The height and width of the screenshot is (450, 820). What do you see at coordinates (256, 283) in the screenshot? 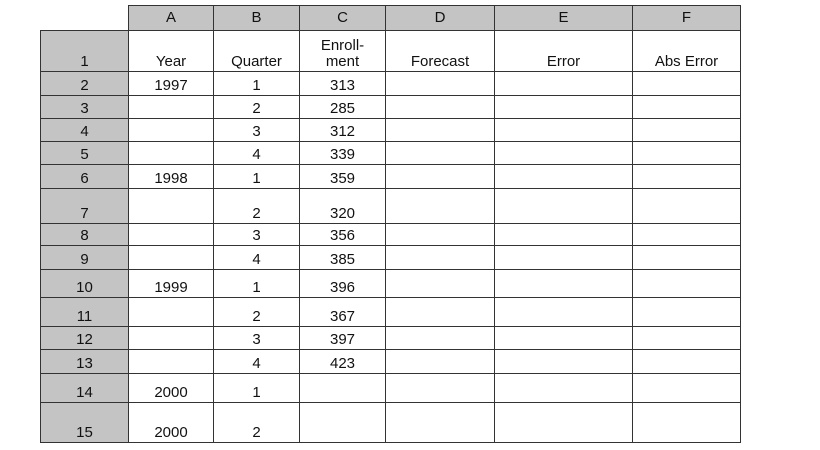
I see `cell-B10: 1` at bounding box center [256, 283].